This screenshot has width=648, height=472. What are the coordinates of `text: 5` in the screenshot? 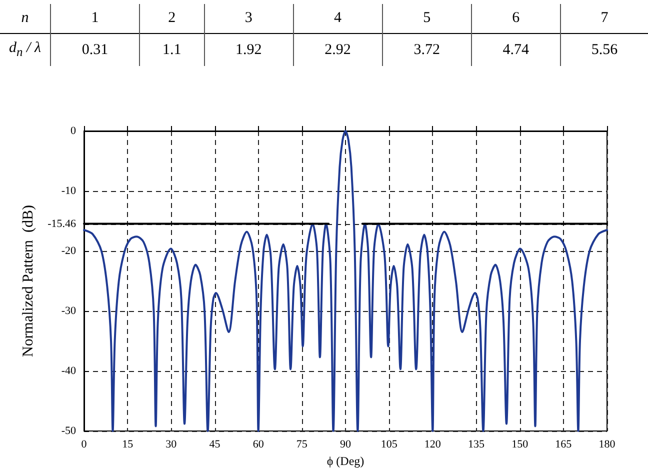 It's located at (427, 19).